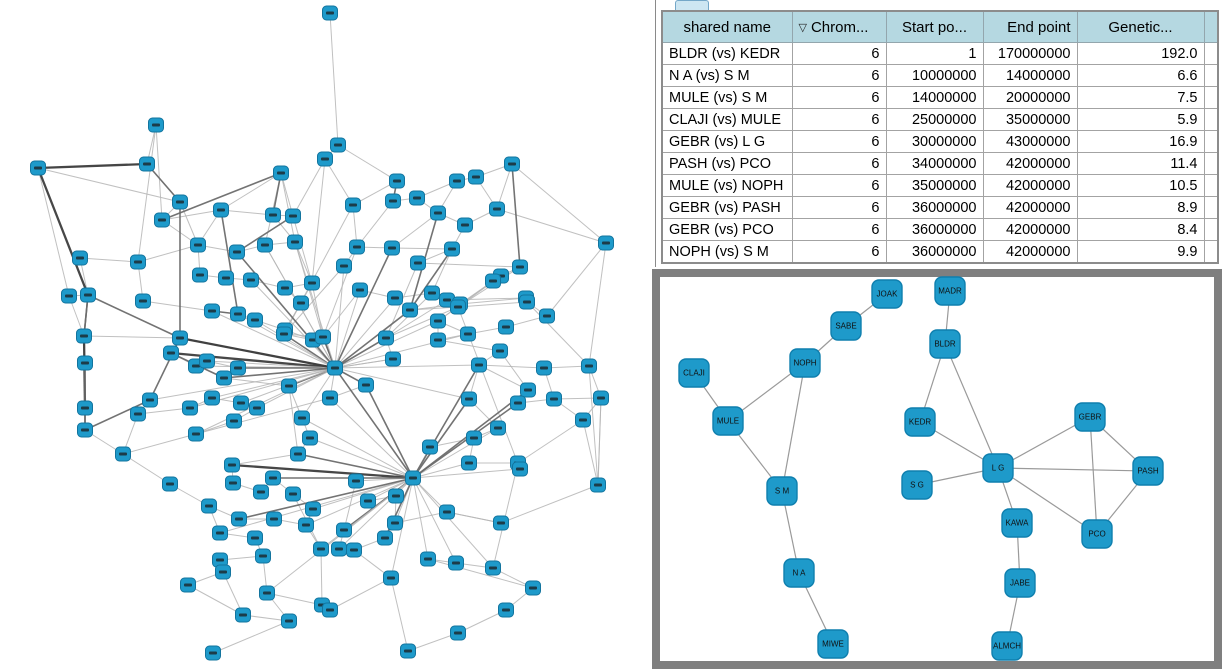 Image resolution: width=1222 pixels, height=669 pixels. Describe the element at coordinates (887, 294) in the screenshot. I see `graph-node-joak: JOAK` at that location.